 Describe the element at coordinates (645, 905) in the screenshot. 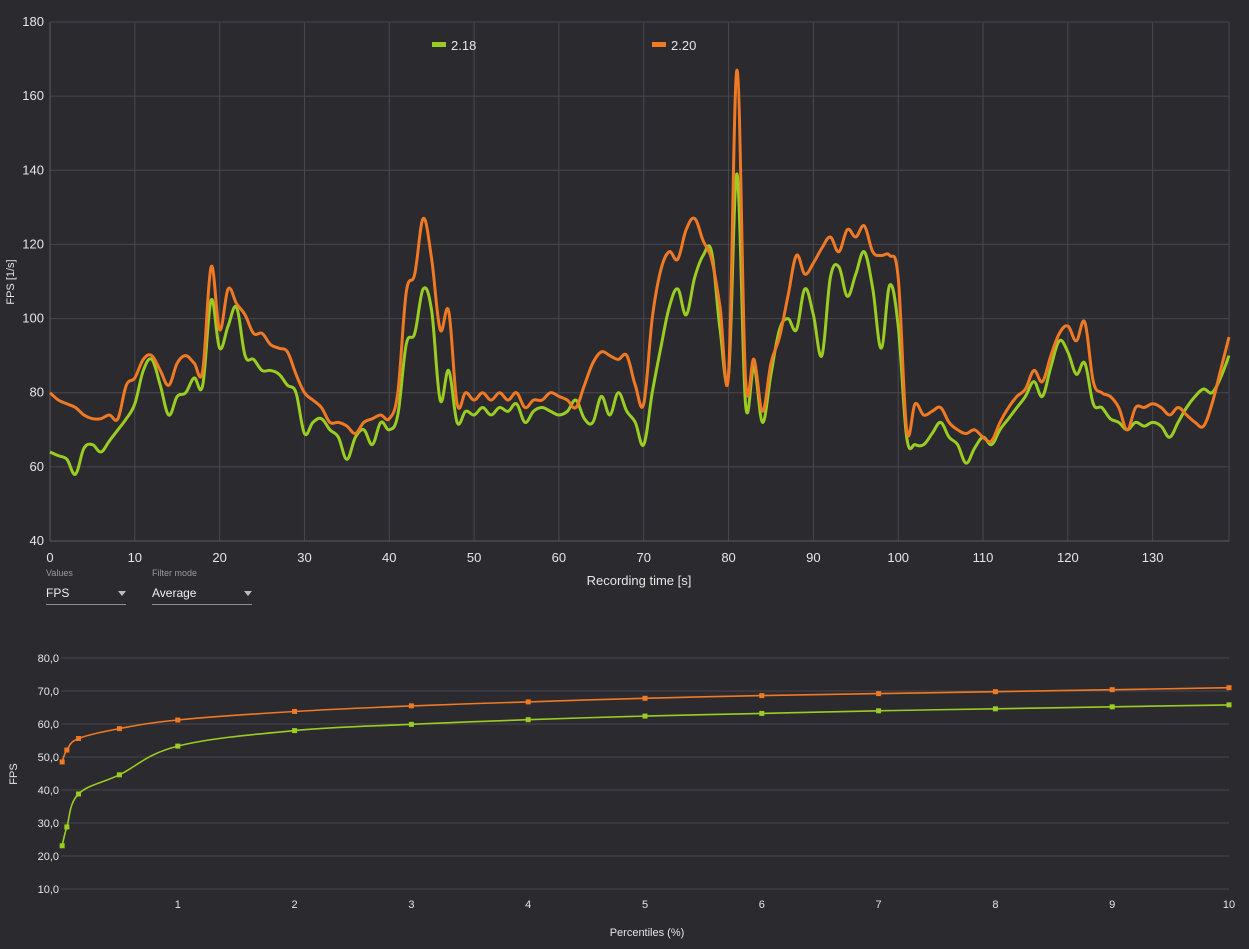

I see `x-tick-label: 5` at that location.